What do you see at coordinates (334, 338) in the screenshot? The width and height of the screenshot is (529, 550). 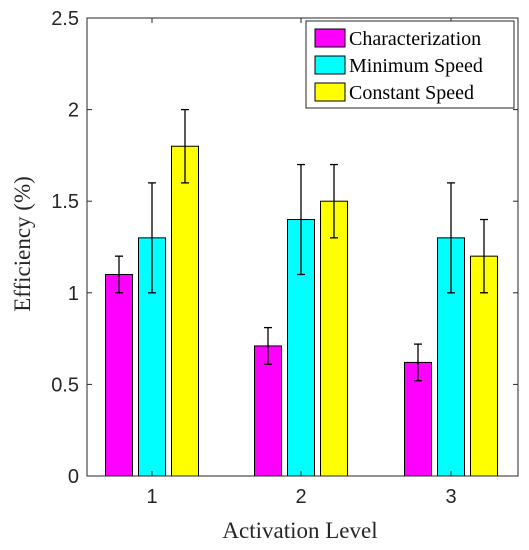 I see `bar-series3-cat2` at bounding box center [334, 338].